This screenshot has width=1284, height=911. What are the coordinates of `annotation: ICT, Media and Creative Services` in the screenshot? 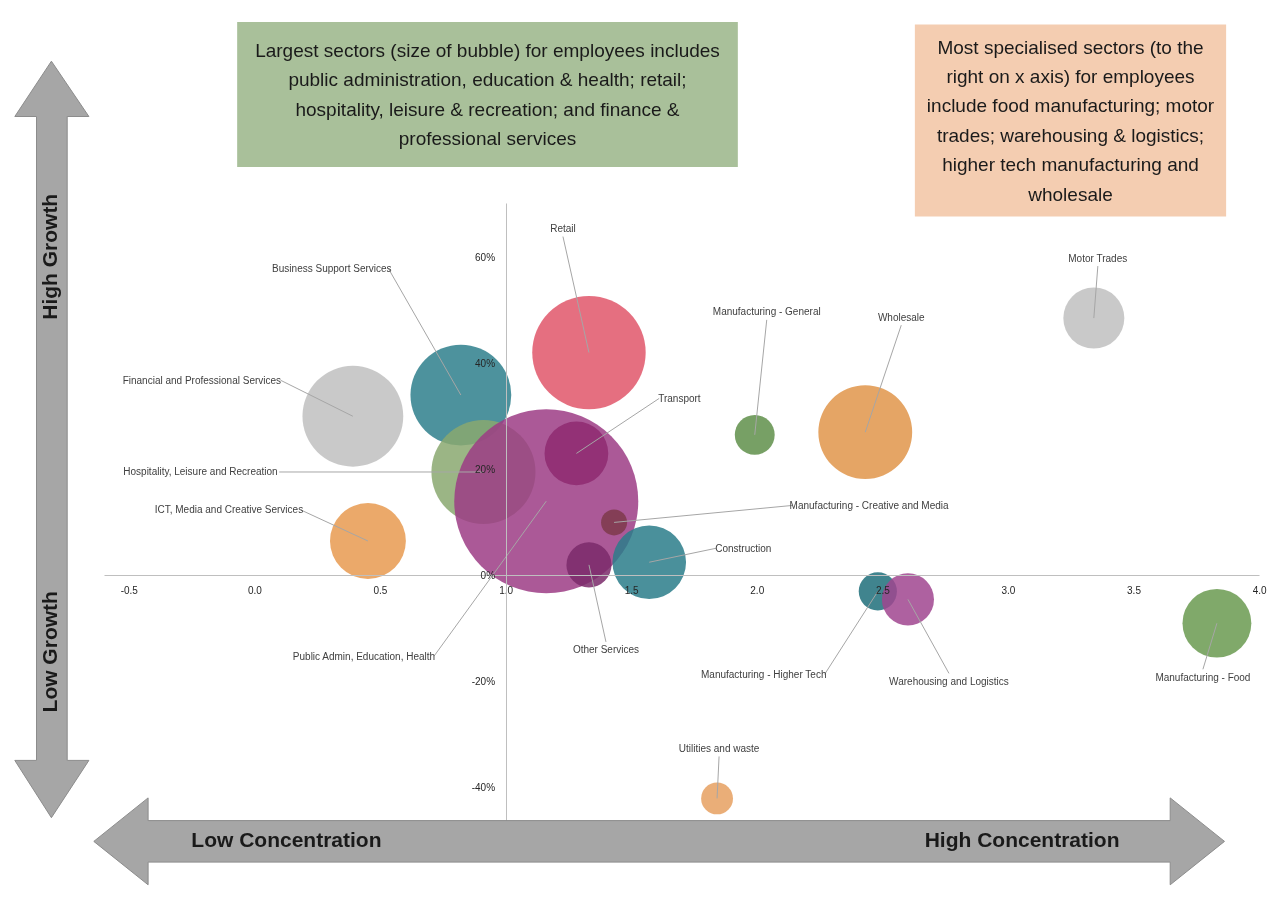 It's located at (229, 510).